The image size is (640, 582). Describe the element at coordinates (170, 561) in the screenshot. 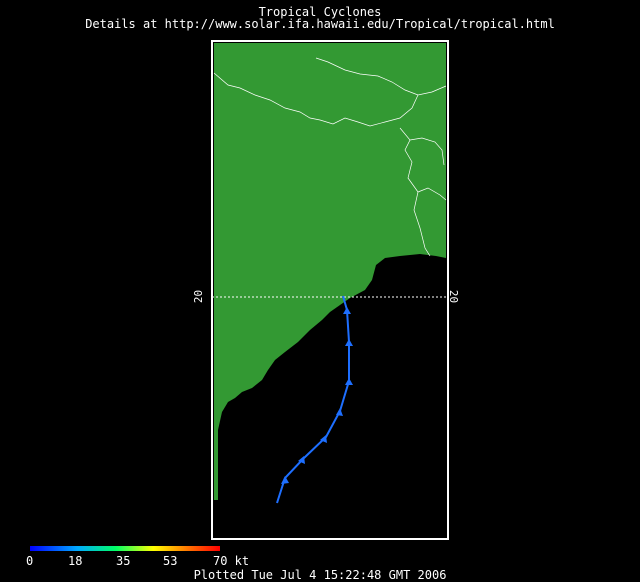

I see `legend-tick: 53` at that location.